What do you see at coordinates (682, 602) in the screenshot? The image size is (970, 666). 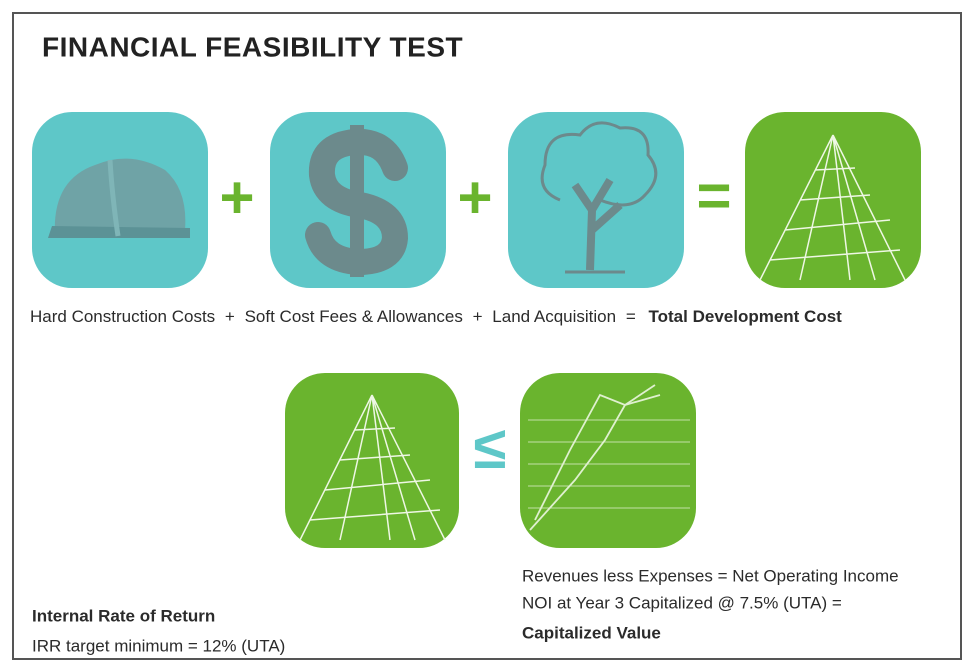 I see `capitalized-line: NOI at Year 3 Capitalized @ 7.5% (UTA) =` at bounding box center [682, 602].